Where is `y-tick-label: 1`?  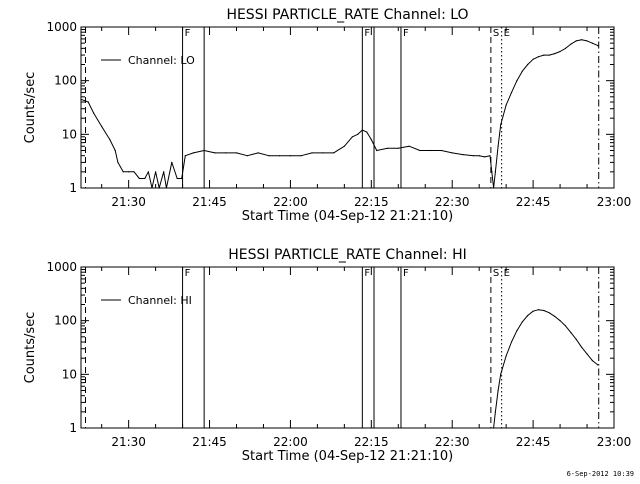
y-tick-label: 1 is located at coordinates (73, 428).